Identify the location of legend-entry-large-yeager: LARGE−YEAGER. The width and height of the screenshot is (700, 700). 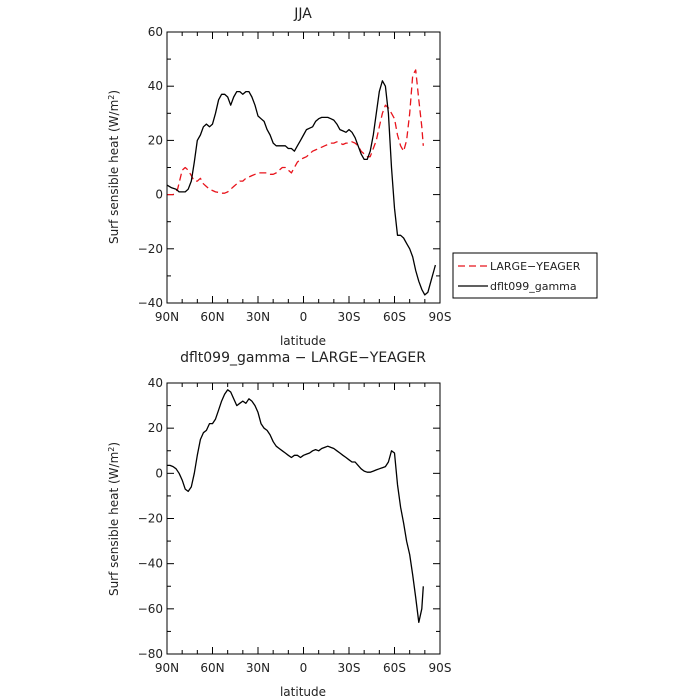
(519, 266).